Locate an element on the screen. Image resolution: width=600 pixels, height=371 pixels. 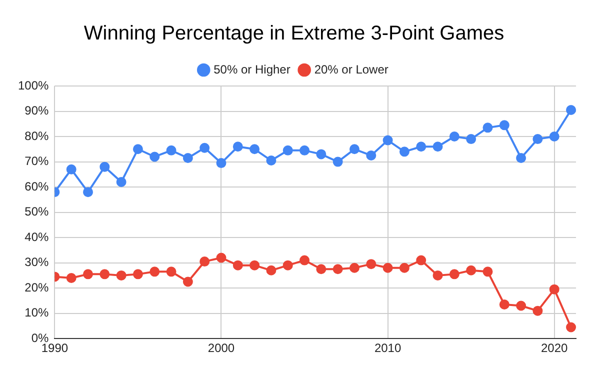
x-tick-label: 2020 is located at coordinates (554, 348).